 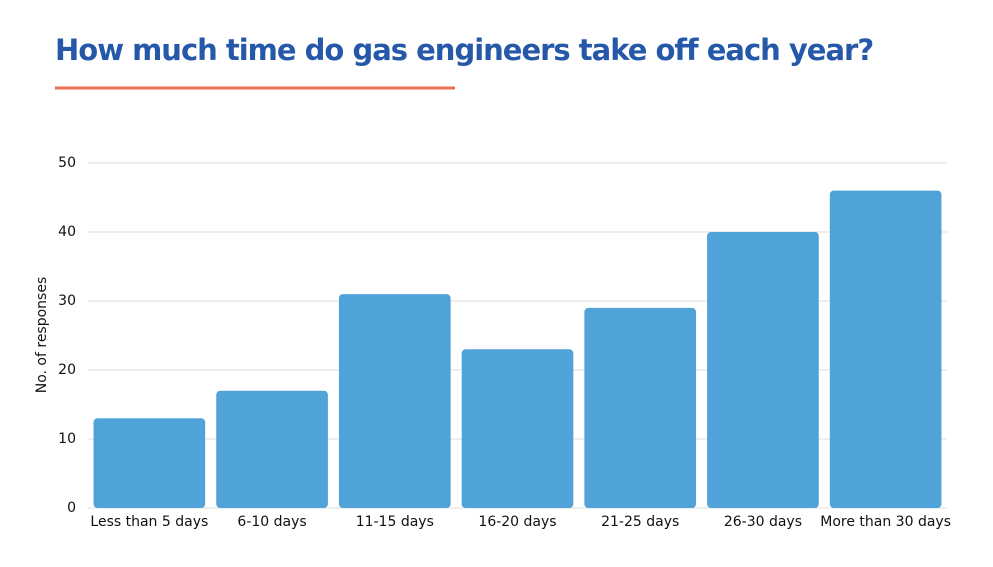 I want to click on x-tick-label: 6-10 days, so click(x=271, y=522).